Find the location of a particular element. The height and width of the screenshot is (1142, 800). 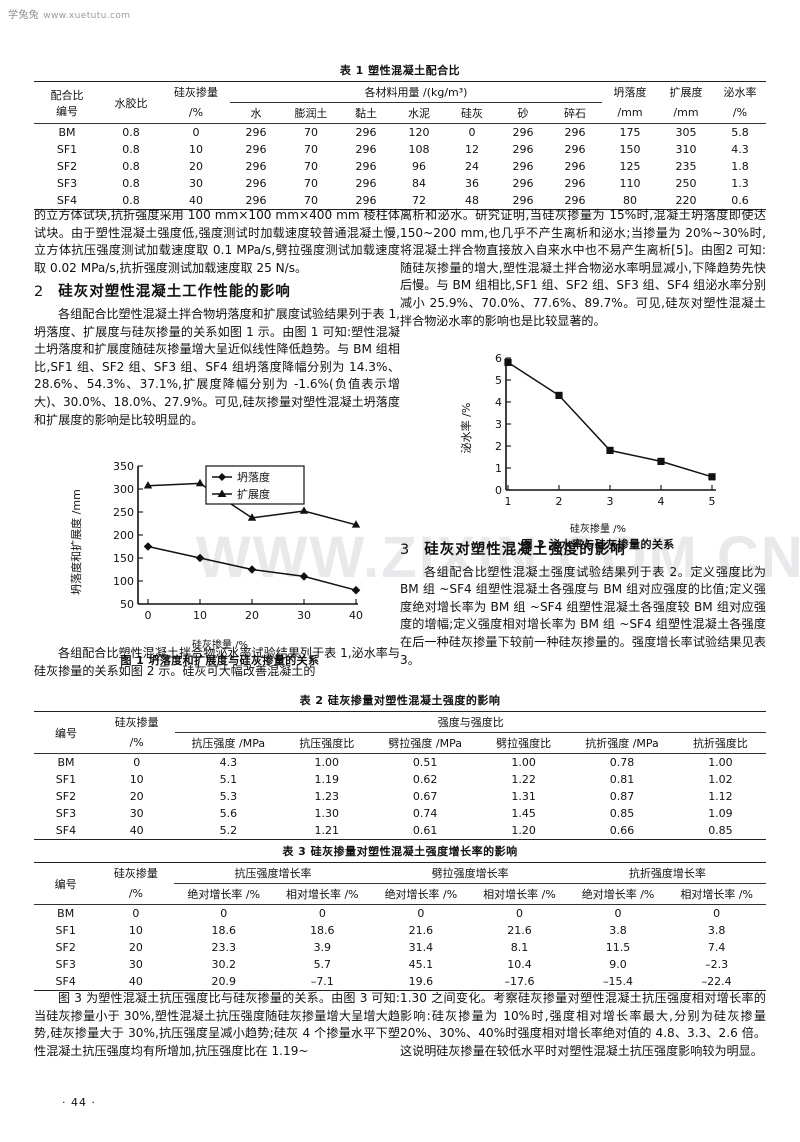

table1-h-sfdose-l1: 硅灰掺量 is located at coordinates (196, 93).